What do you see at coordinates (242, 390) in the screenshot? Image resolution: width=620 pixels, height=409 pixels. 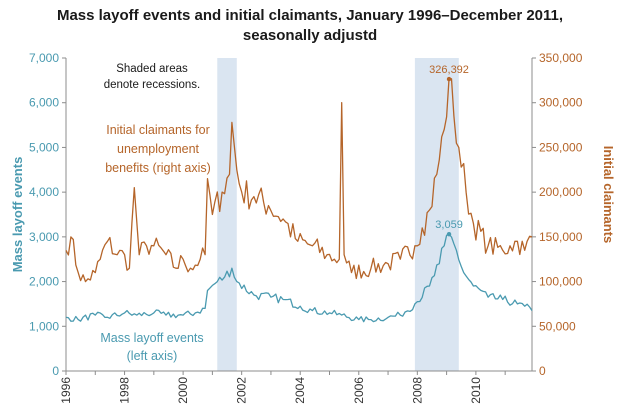 I see `x-tick-label: 2002` at bounding box center [242, 390].